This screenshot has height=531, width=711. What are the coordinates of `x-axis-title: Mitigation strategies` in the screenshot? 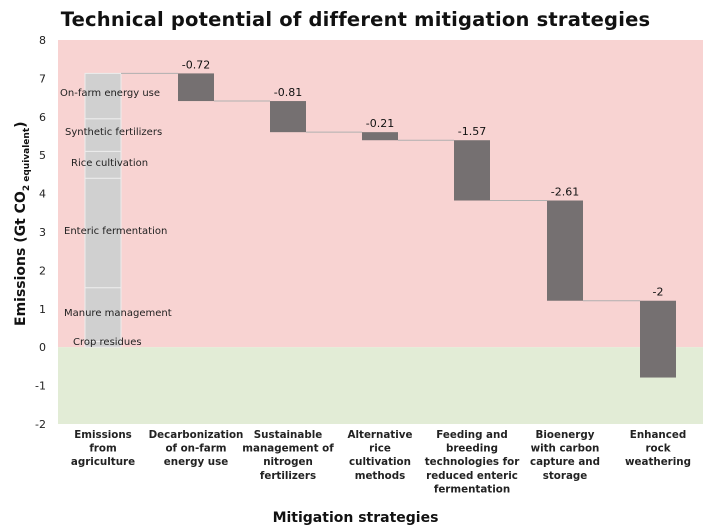 It's located at (355, 518).